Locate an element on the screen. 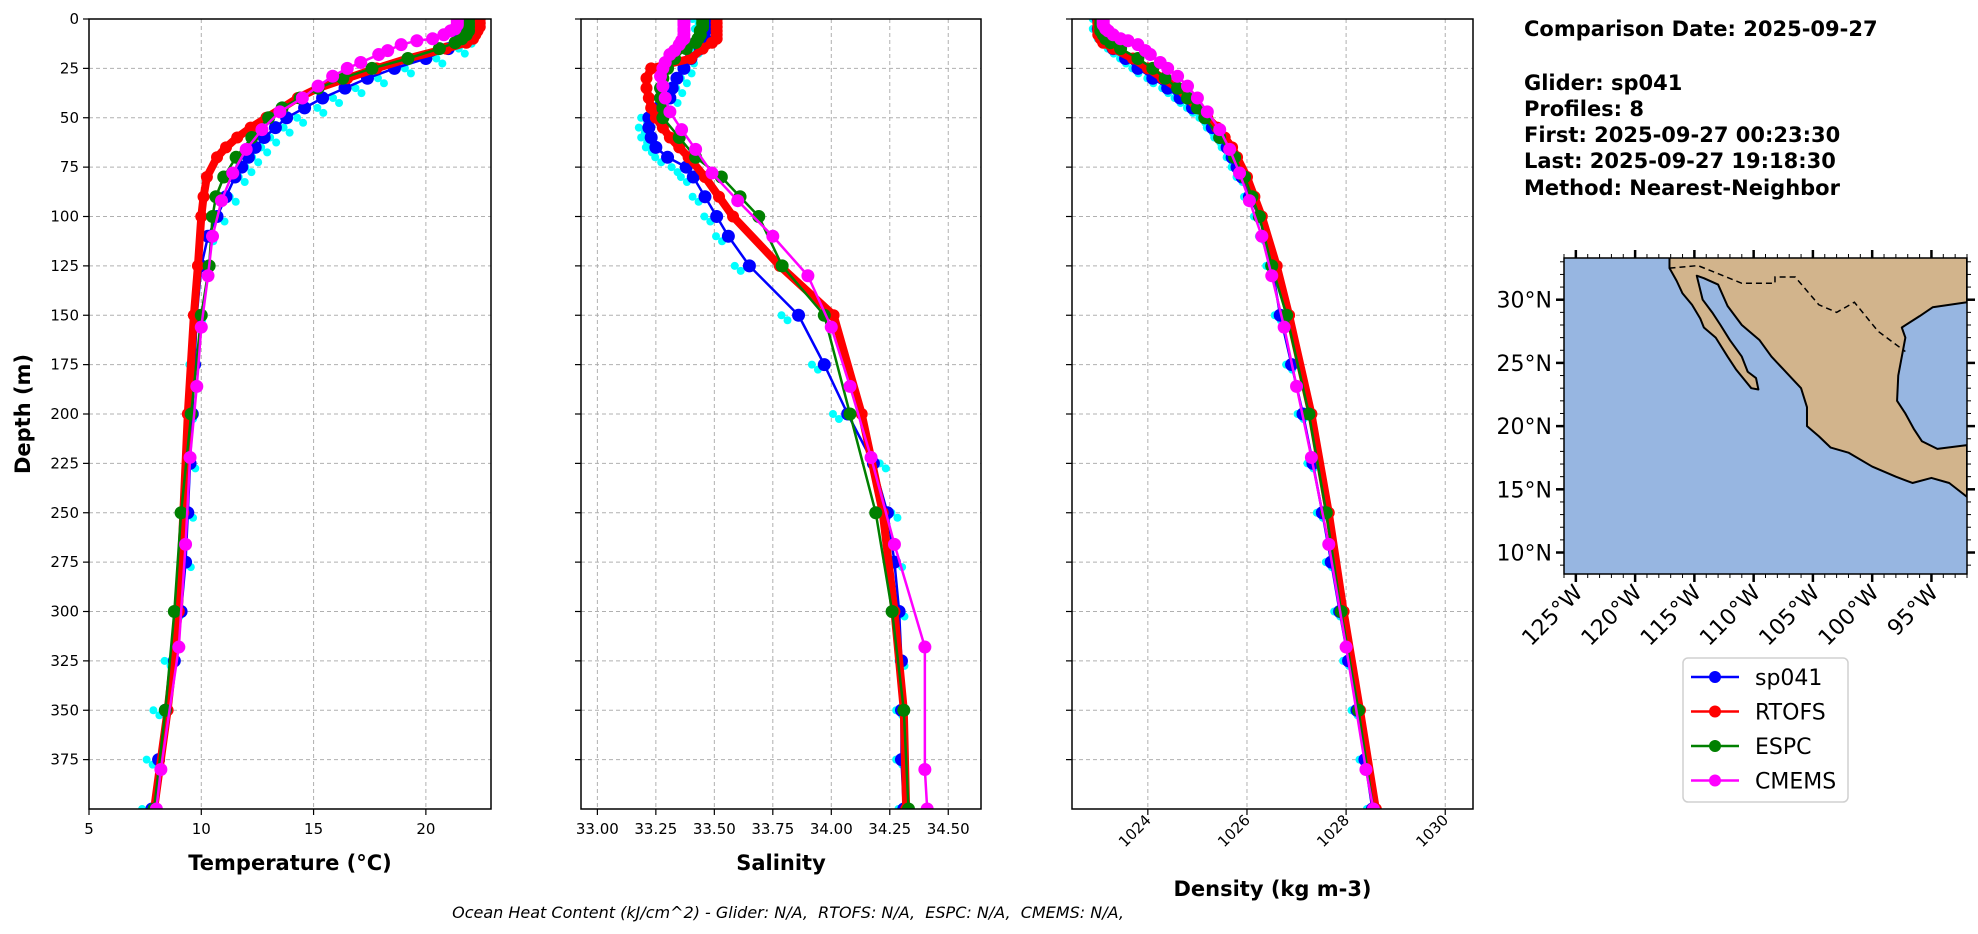  x-tick-label: 33.25 is located at coordinates (655, 829).